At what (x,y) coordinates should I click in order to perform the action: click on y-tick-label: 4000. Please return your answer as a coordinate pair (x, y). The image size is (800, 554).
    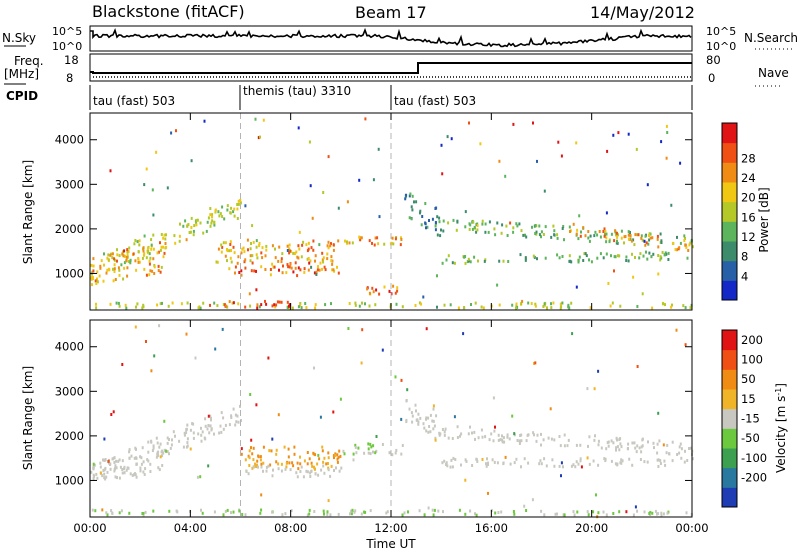
    Looking at the image, I should click on (69, 347).